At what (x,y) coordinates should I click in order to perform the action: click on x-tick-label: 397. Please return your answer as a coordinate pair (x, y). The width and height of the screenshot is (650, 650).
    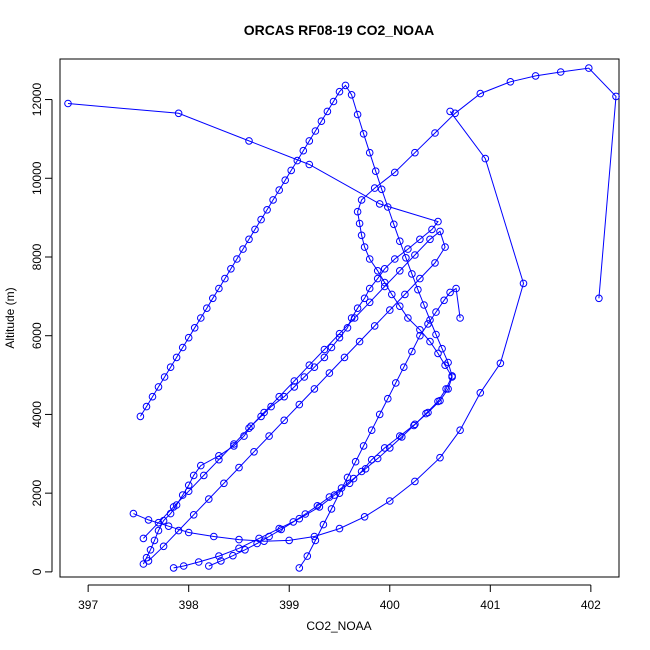
    Looking at the image, I should click on (88, 605).